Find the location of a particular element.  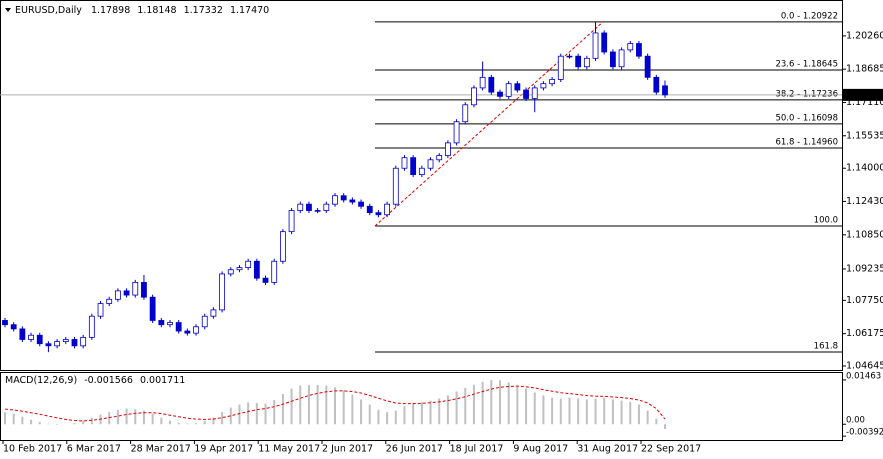

y-tick-label: 0.01463 is located at coordinates (863, 376).